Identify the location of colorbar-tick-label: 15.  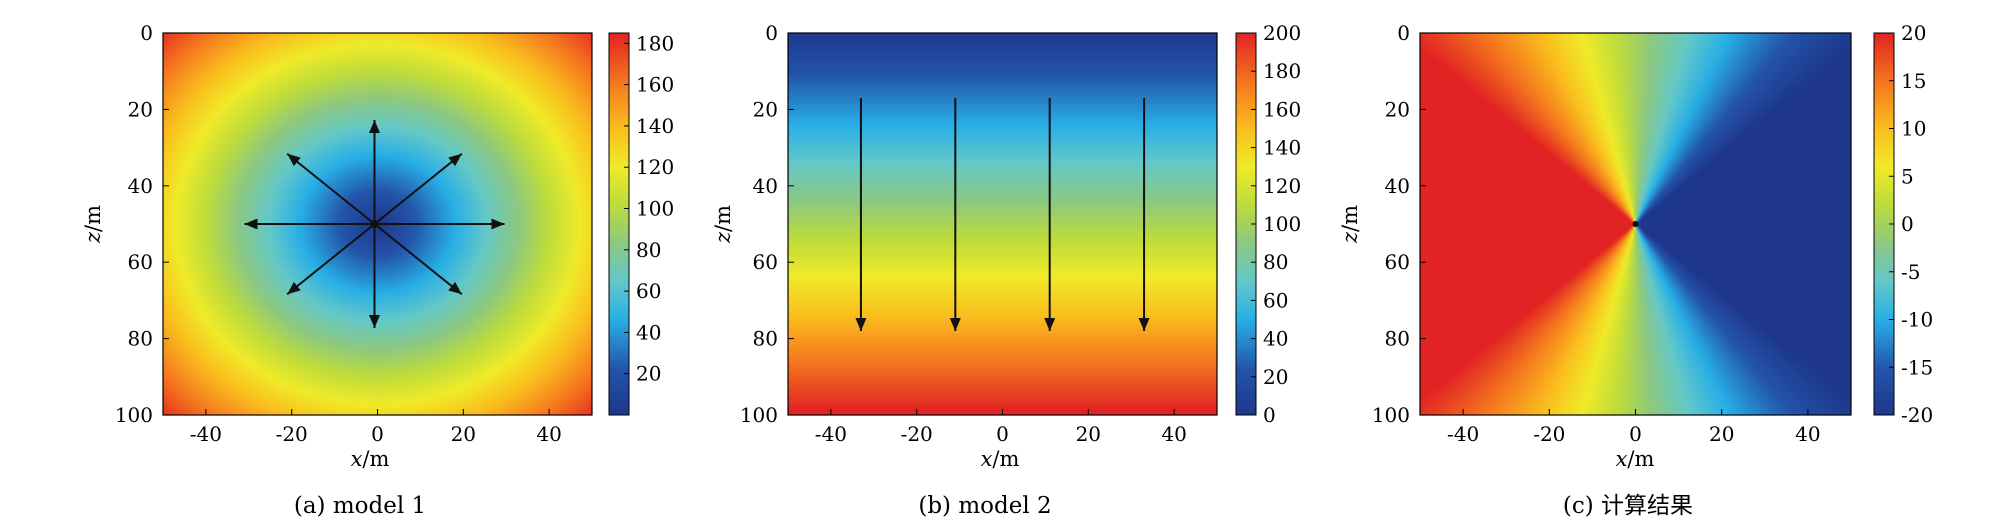
(1913, 81).